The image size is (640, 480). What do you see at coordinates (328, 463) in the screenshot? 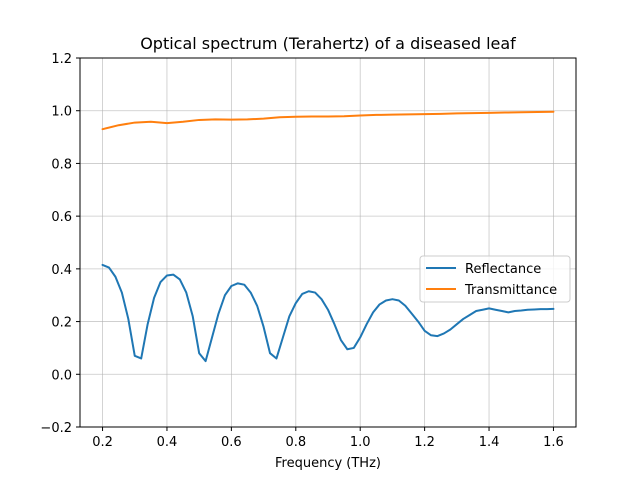
I see `x-axis-label: Frequency (THz)` at bounding box center [328, 463].